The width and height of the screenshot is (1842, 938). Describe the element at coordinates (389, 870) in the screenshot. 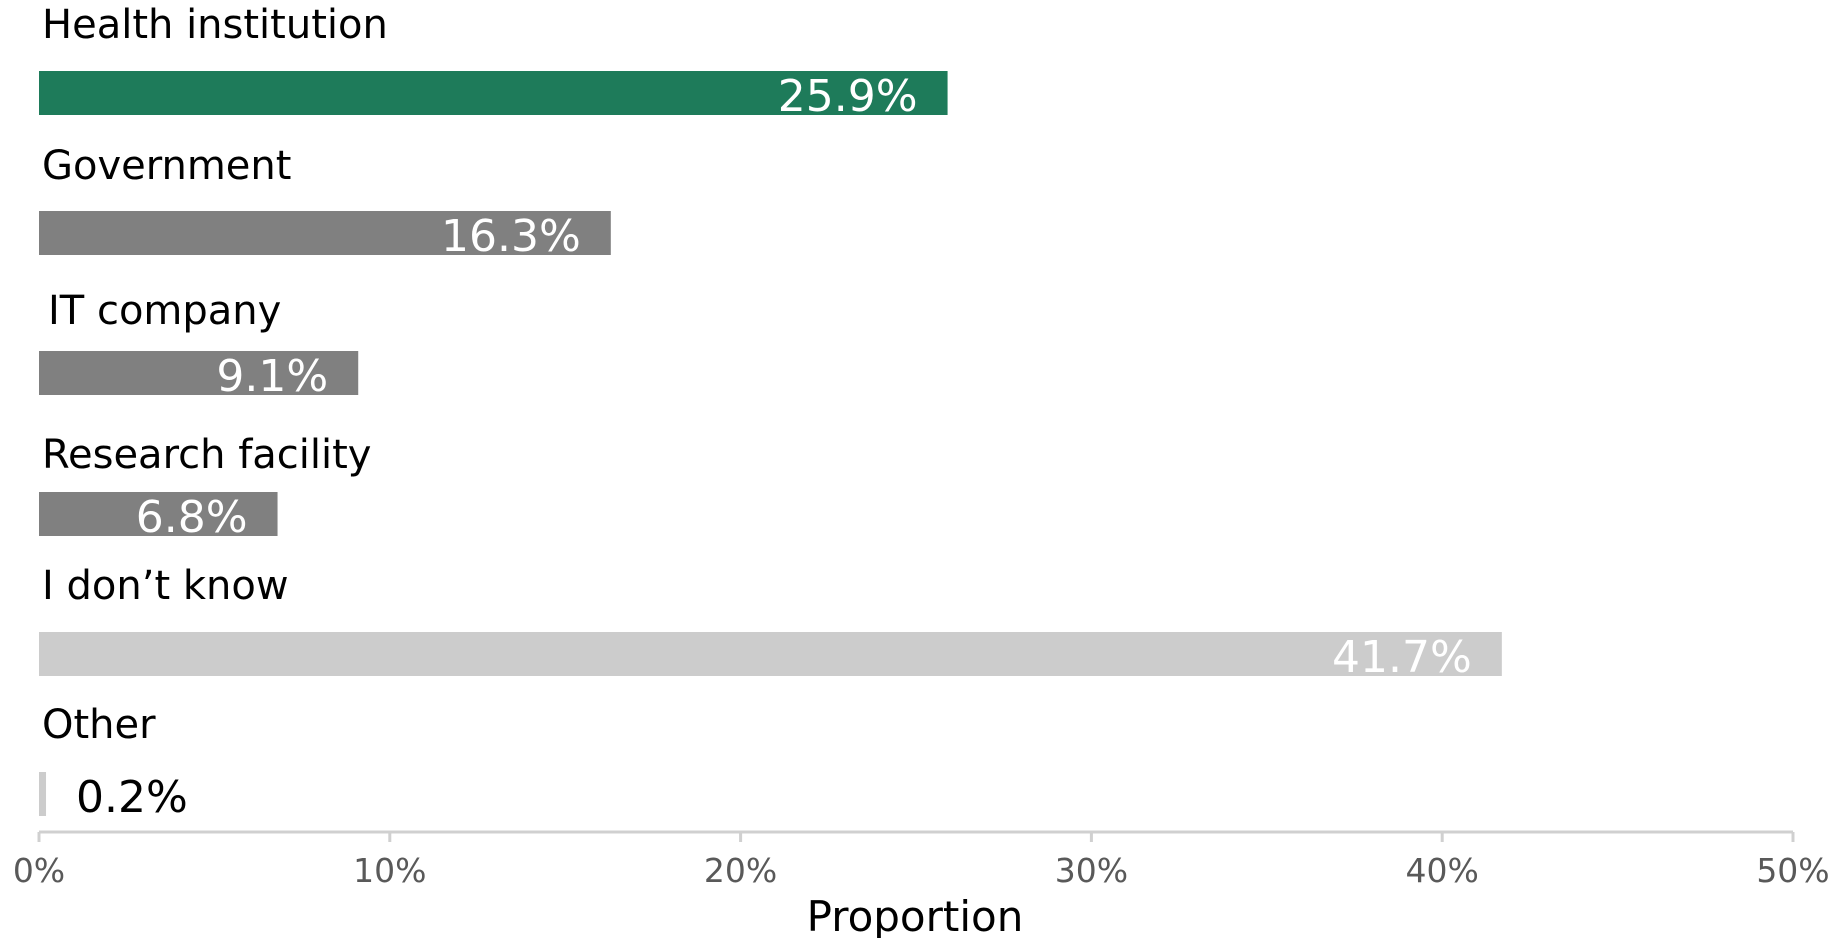

I see `x-tick-label: 10%` at that location.